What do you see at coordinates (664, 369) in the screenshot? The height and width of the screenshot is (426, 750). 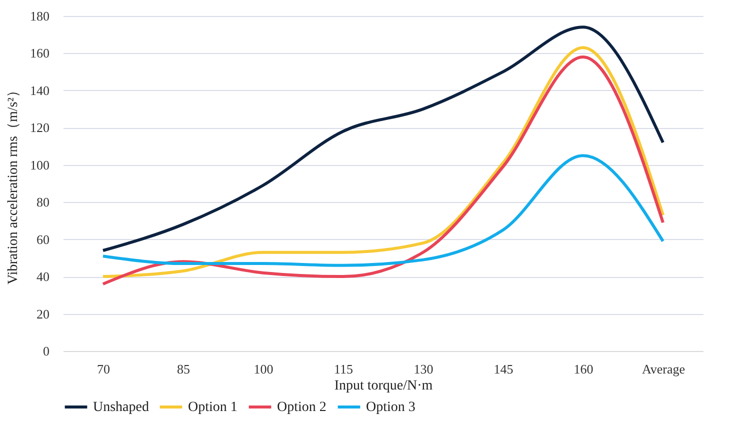 I see `x-tick-label: Average` at bounding box center [664, 369].